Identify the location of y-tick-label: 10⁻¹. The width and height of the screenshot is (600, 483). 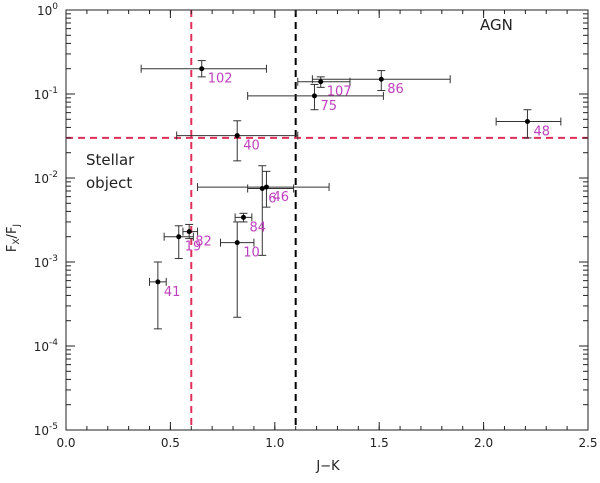
(46, 94).